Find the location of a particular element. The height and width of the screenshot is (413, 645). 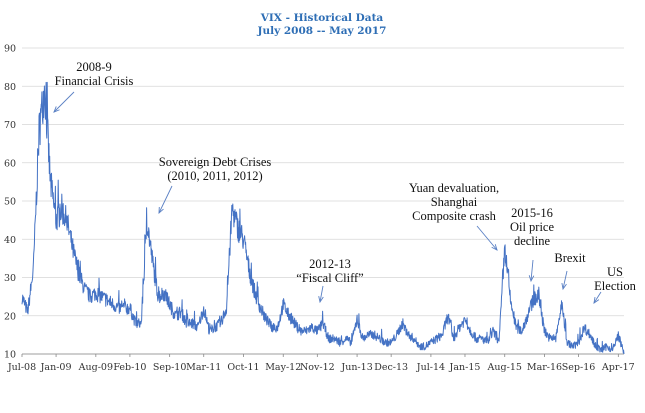

y-tick-label: 50 is located at coordinates (10, 202).